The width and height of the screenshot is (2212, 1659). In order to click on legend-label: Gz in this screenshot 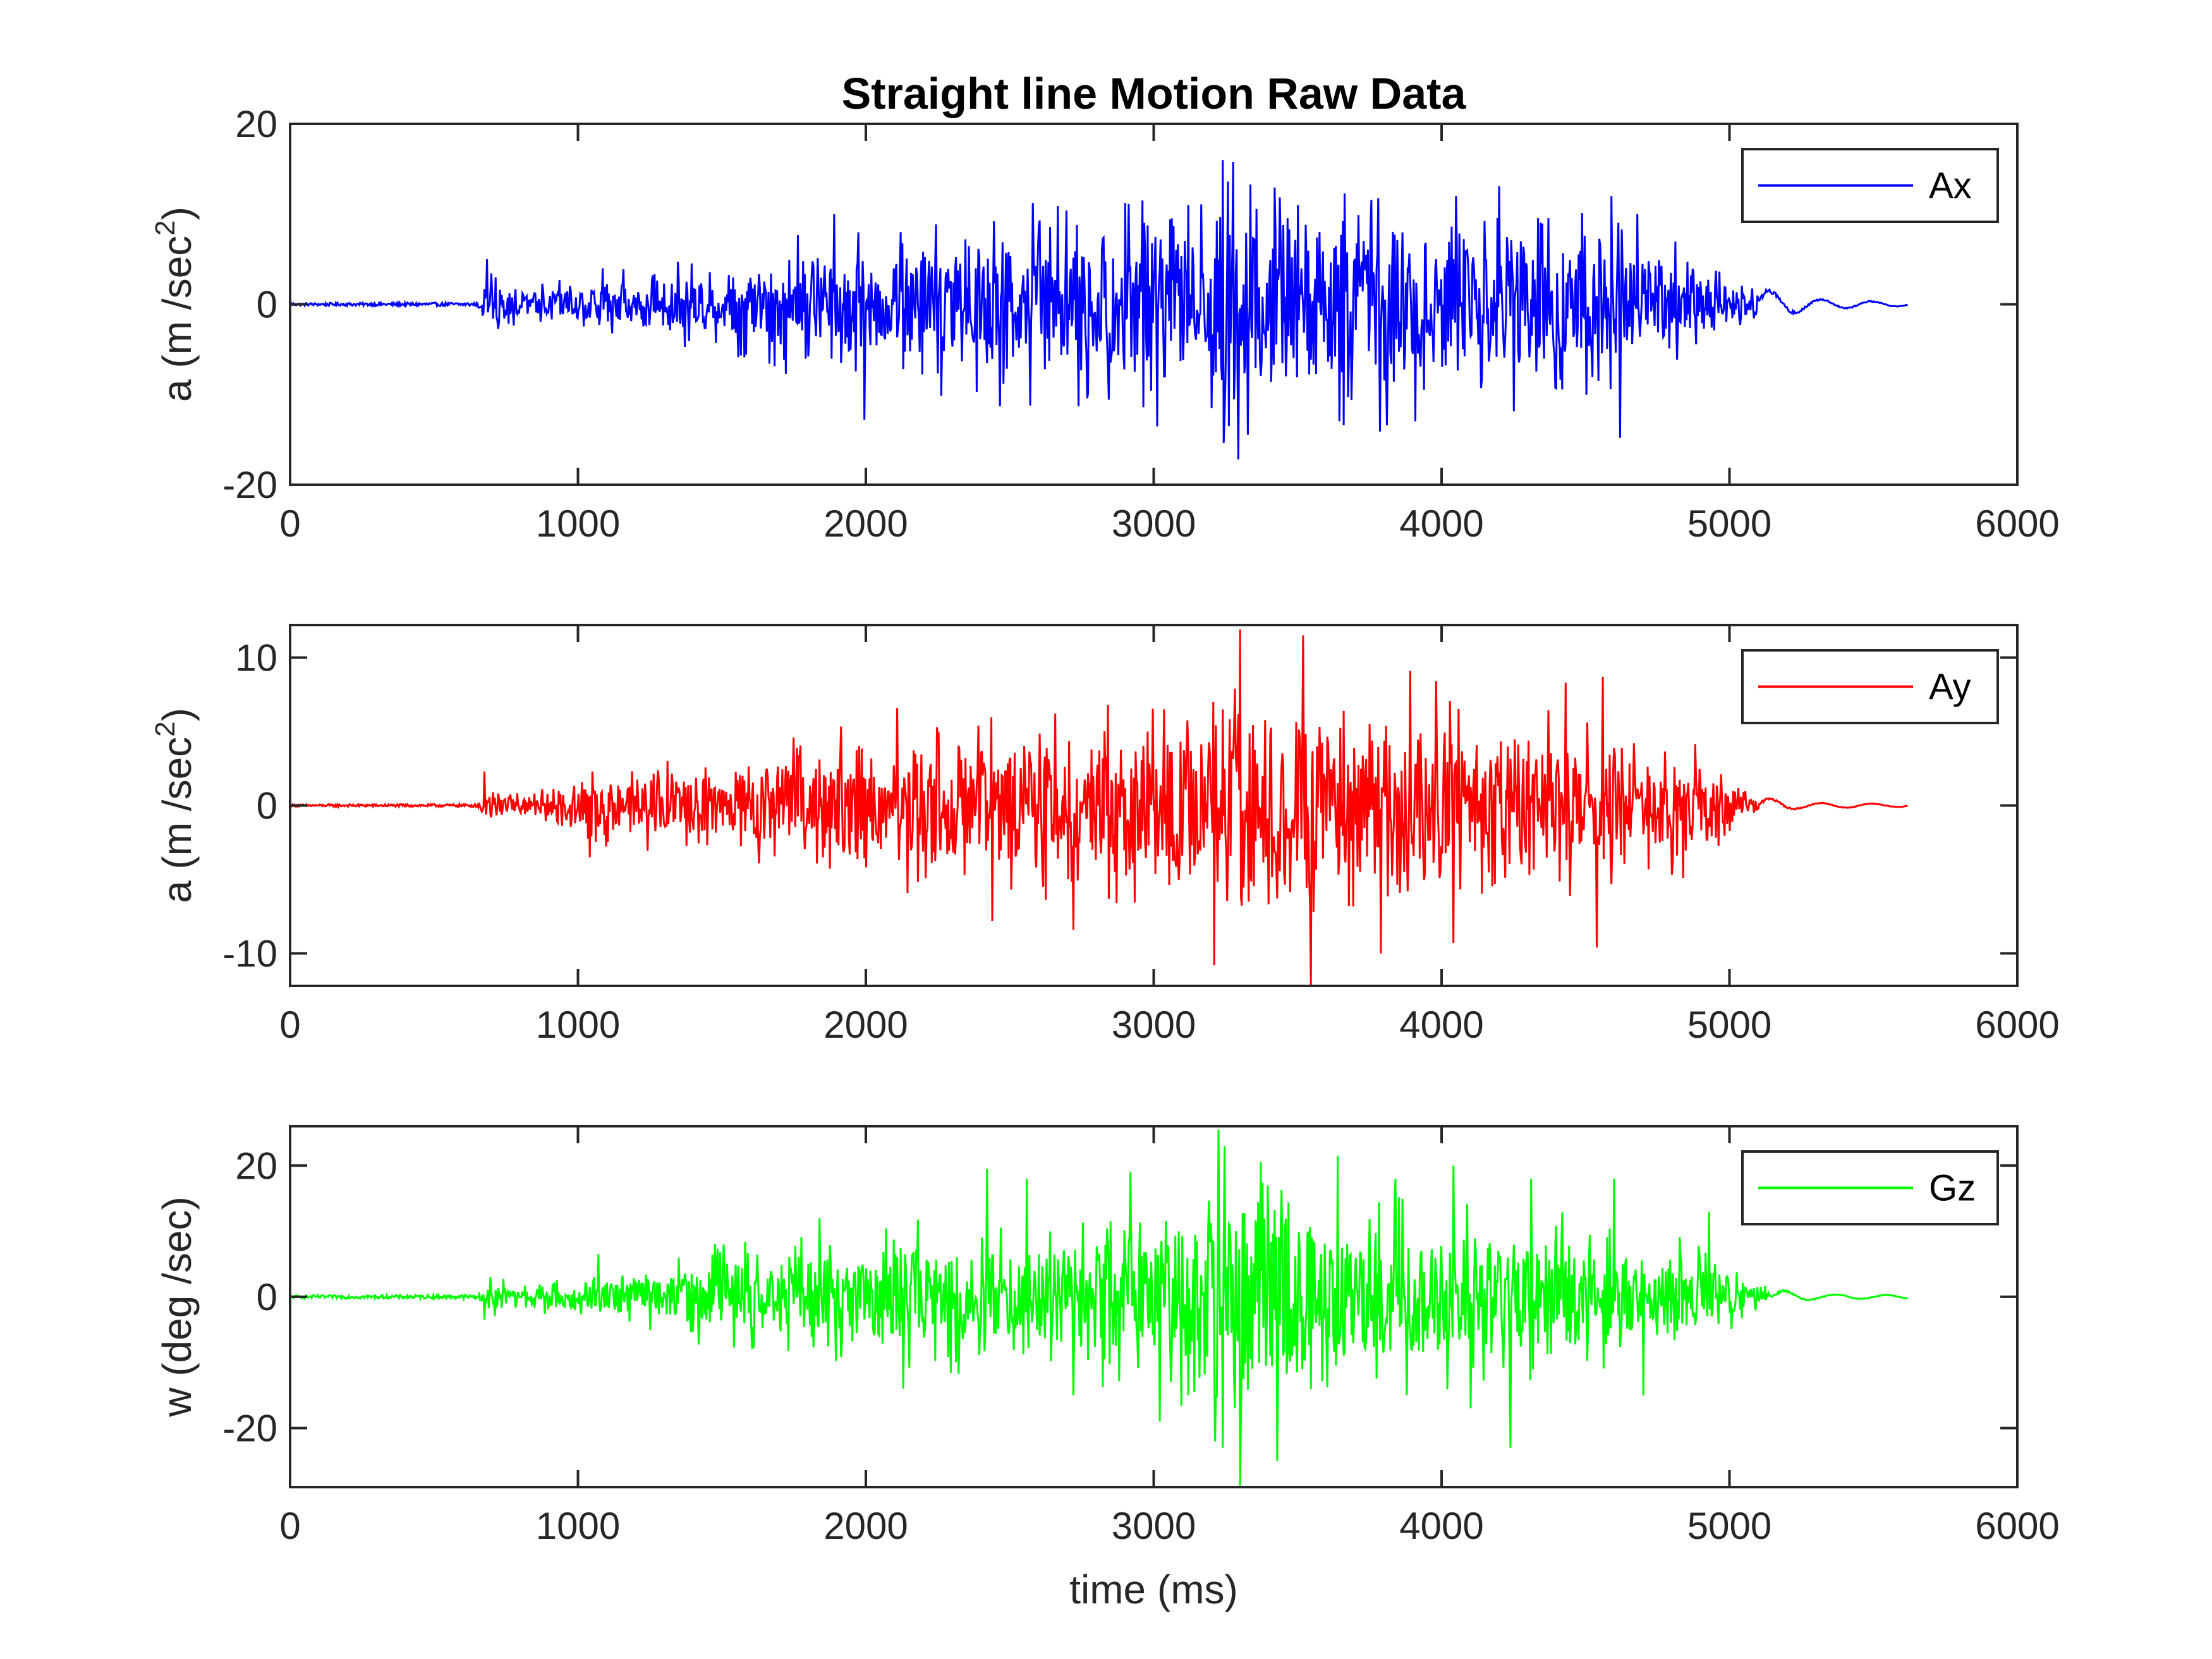, I will do `click(1953, 1188)`.